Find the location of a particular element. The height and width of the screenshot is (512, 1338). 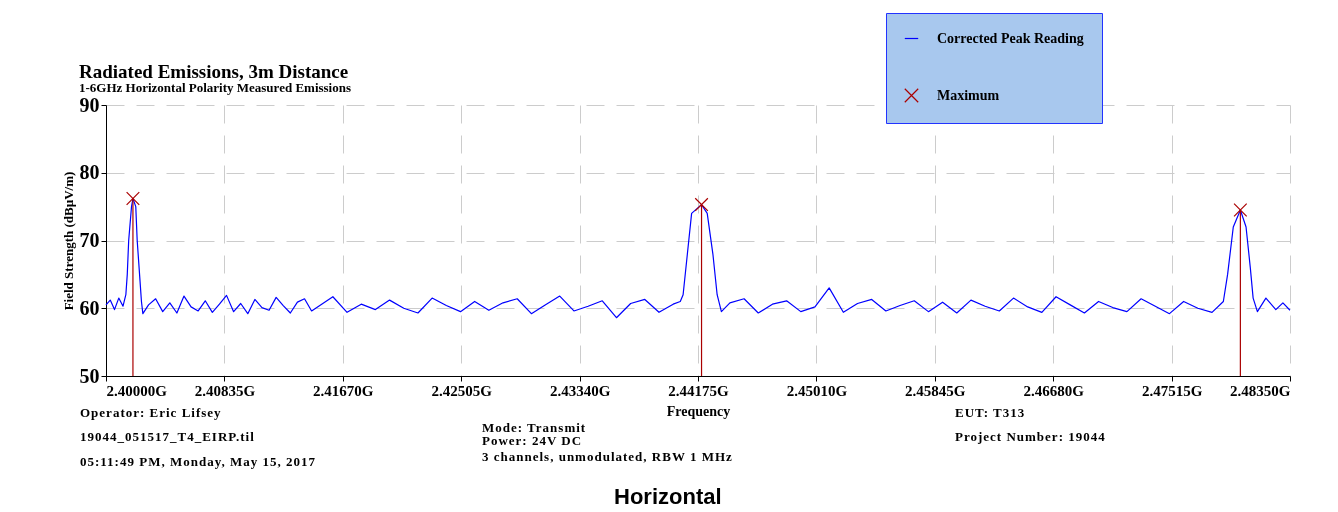

y-tick-label: 70 is located at coordinates (89, 240).